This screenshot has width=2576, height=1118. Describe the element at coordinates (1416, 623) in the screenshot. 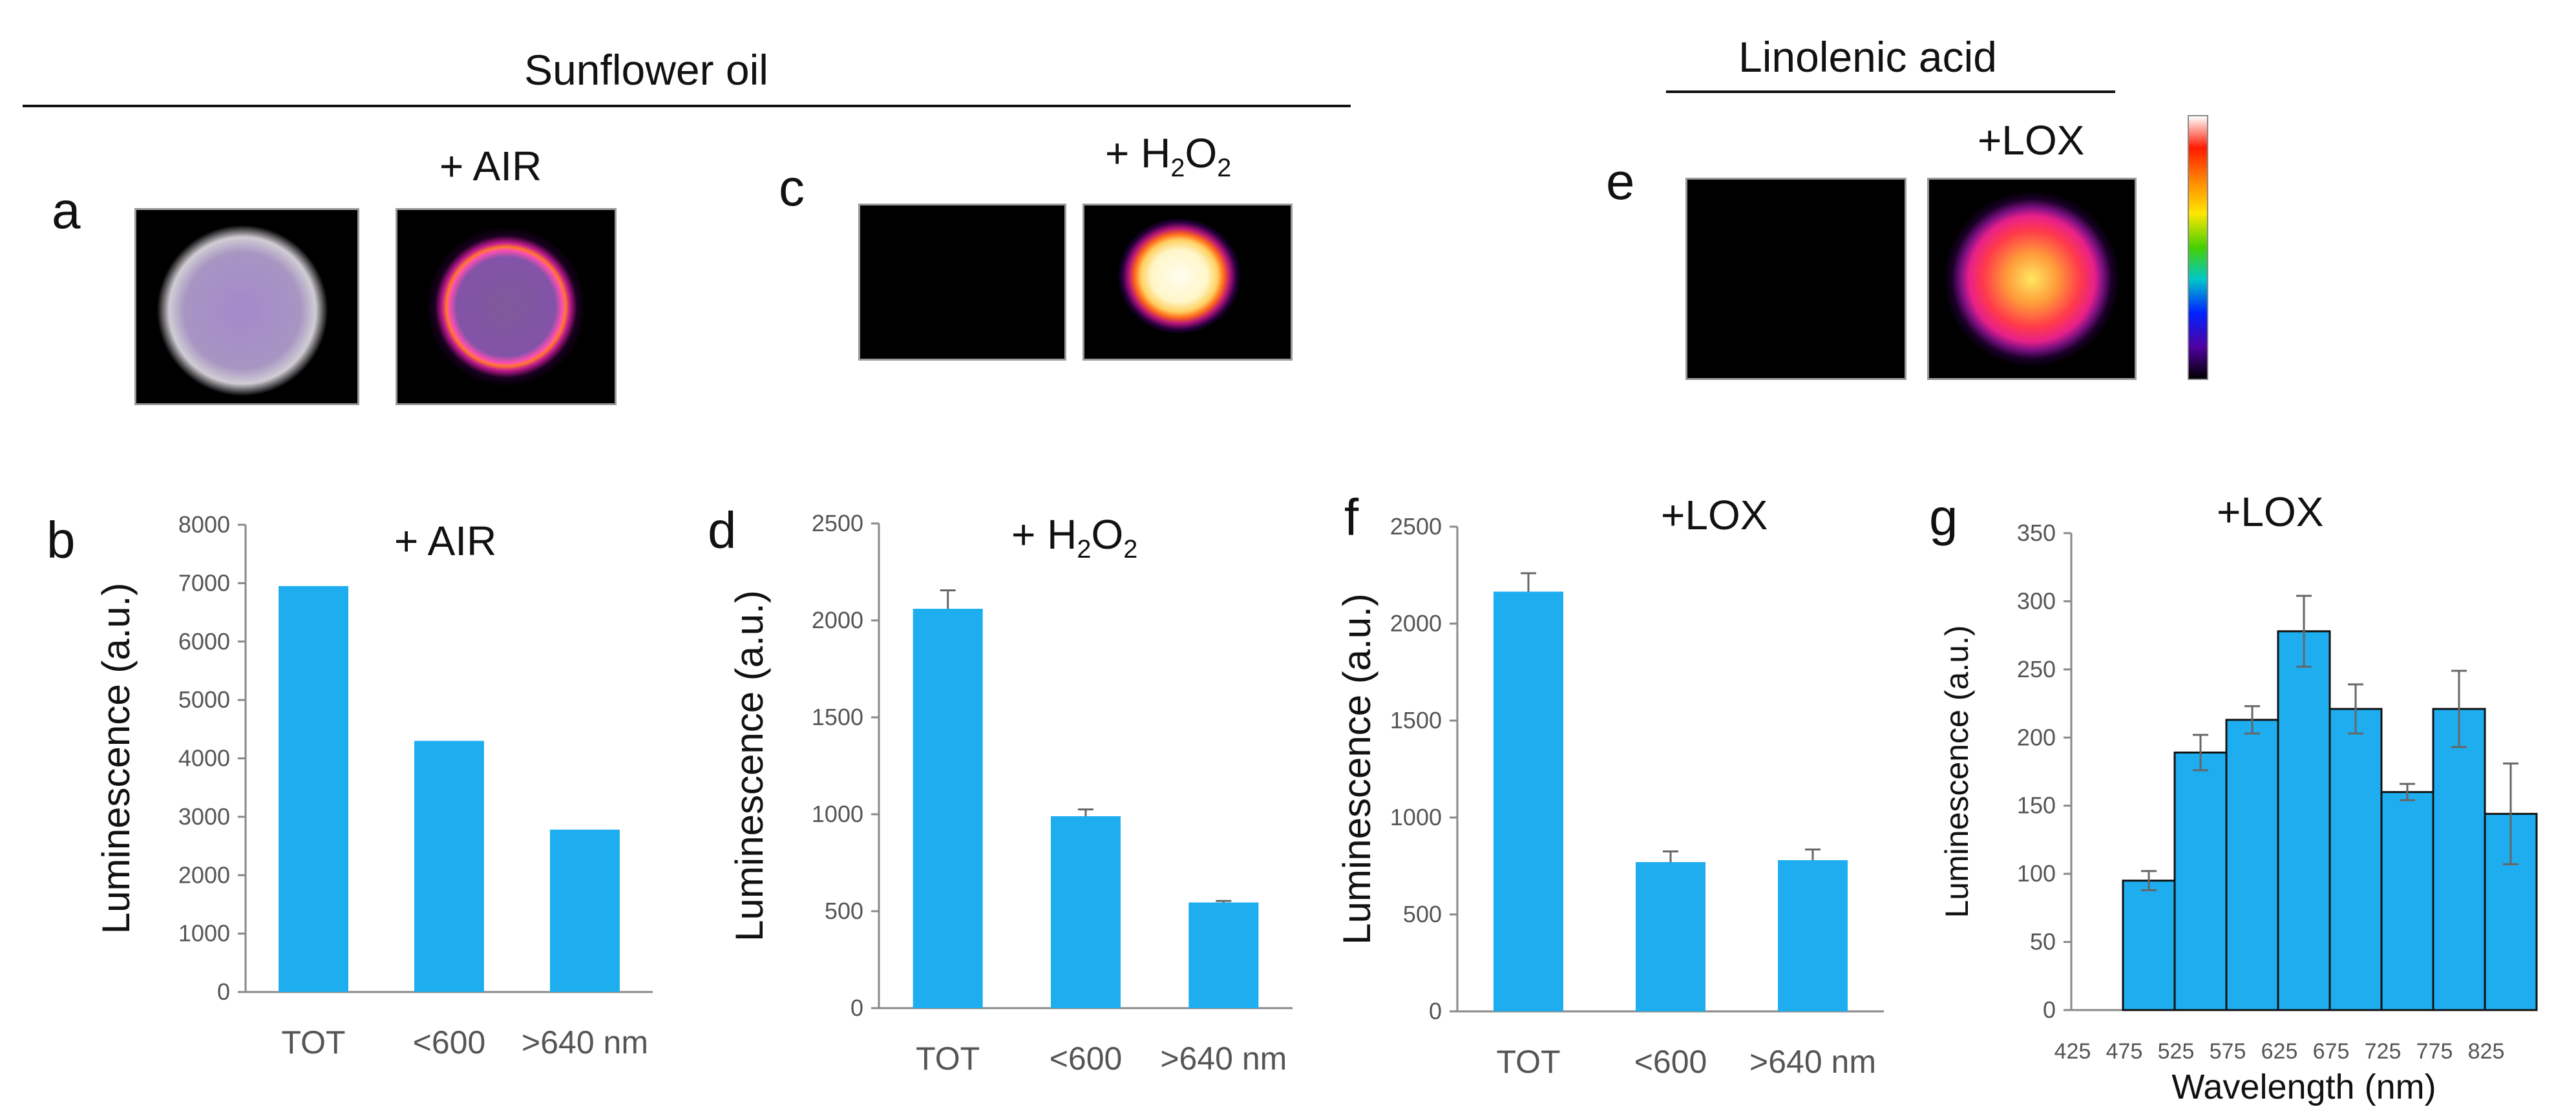

I see `chart-f-ytick-label: 2000` at that location.